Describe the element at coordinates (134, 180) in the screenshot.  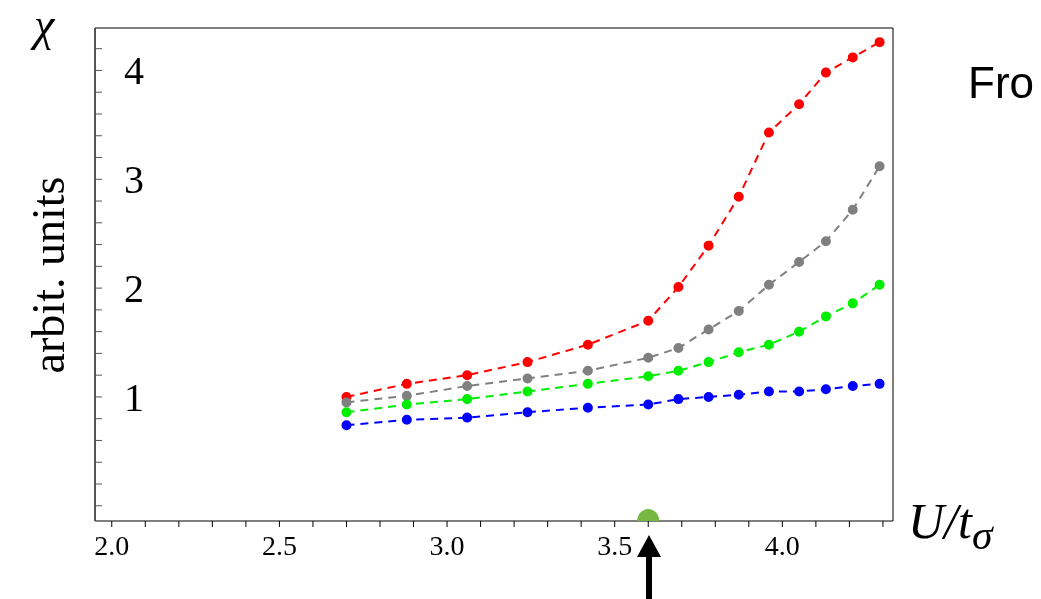
I see `y-tick-label: 3` at that location.